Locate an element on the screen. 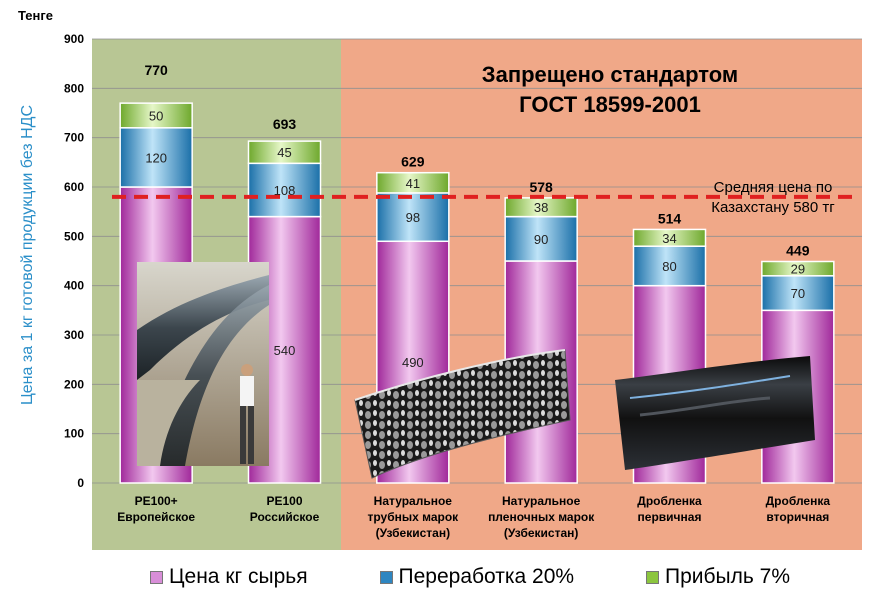  y-unit-label: Тенге is located at coordinates (35, 15).